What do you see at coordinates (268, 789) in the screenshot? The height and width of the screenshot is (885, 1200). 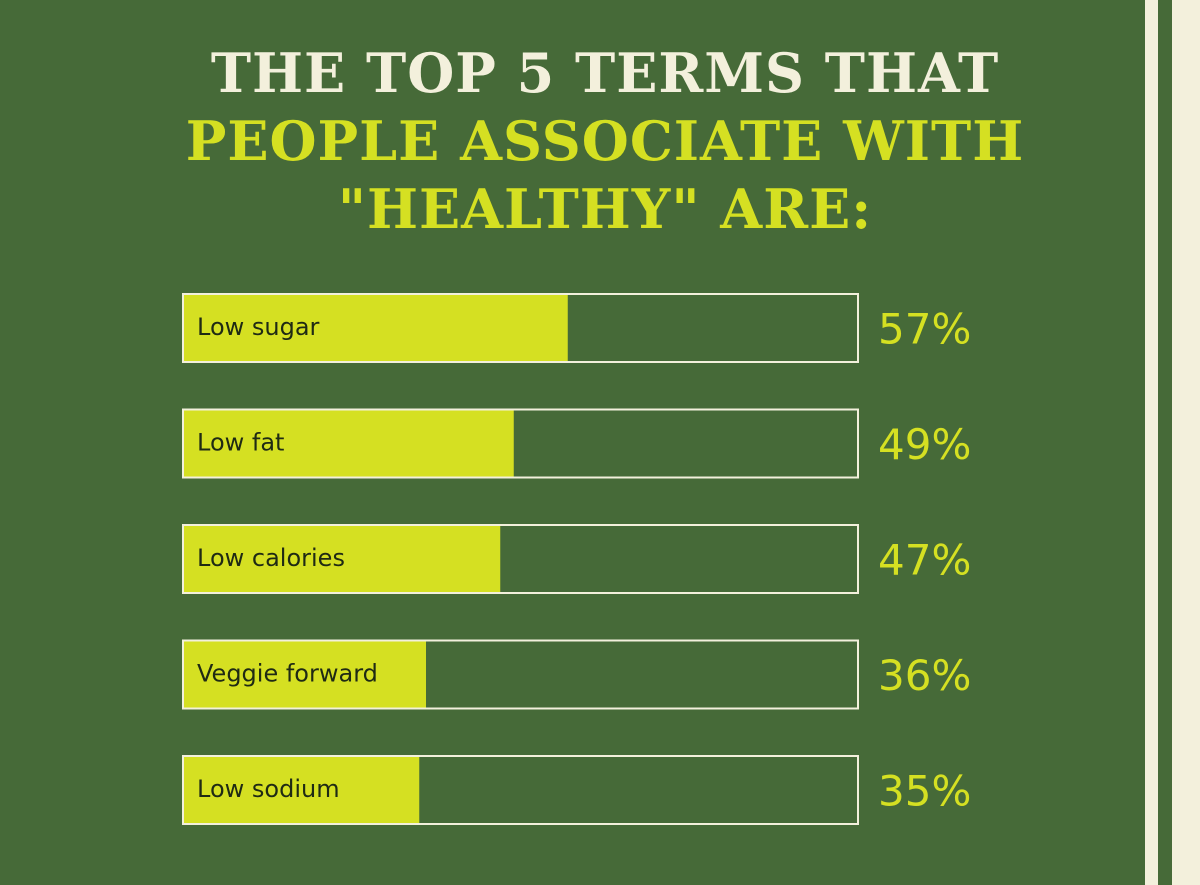 I see `category-label: Low sodium` at bounding box center [268, 789].